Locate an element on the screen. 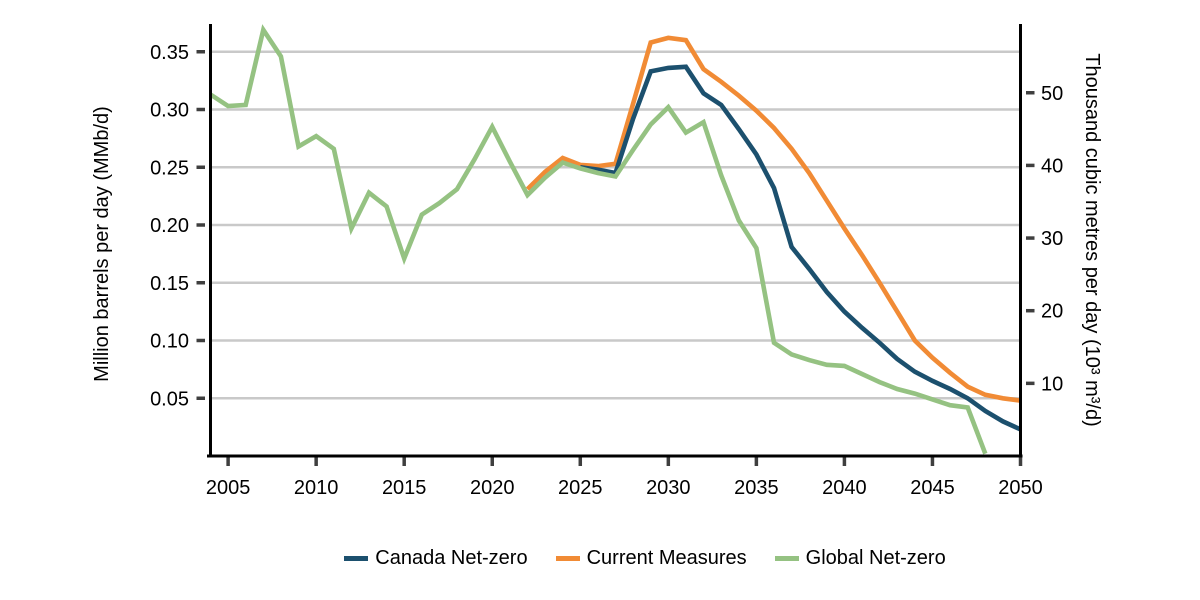 Image resolution: width=1200 pixels, height=600 pixels. right-axis-tick-label: 50 is located at coordinates (1052, 94).